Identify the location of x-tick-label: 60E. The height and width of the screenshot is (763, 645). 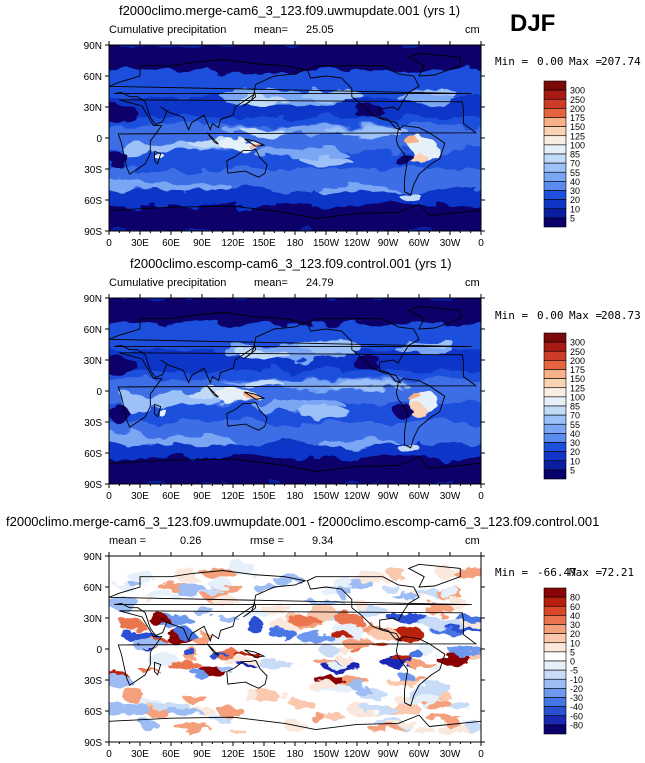
(171, 243).